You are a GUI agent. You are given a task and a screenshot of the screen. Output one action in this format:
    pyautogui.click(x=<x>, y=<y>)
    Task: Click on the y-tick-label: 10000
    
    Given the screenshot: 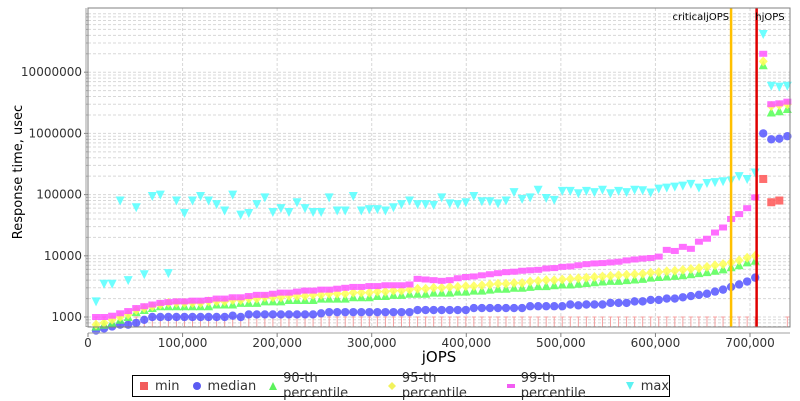 What is the action you would take?
    pyautogui.click(x=63, y=256)
    